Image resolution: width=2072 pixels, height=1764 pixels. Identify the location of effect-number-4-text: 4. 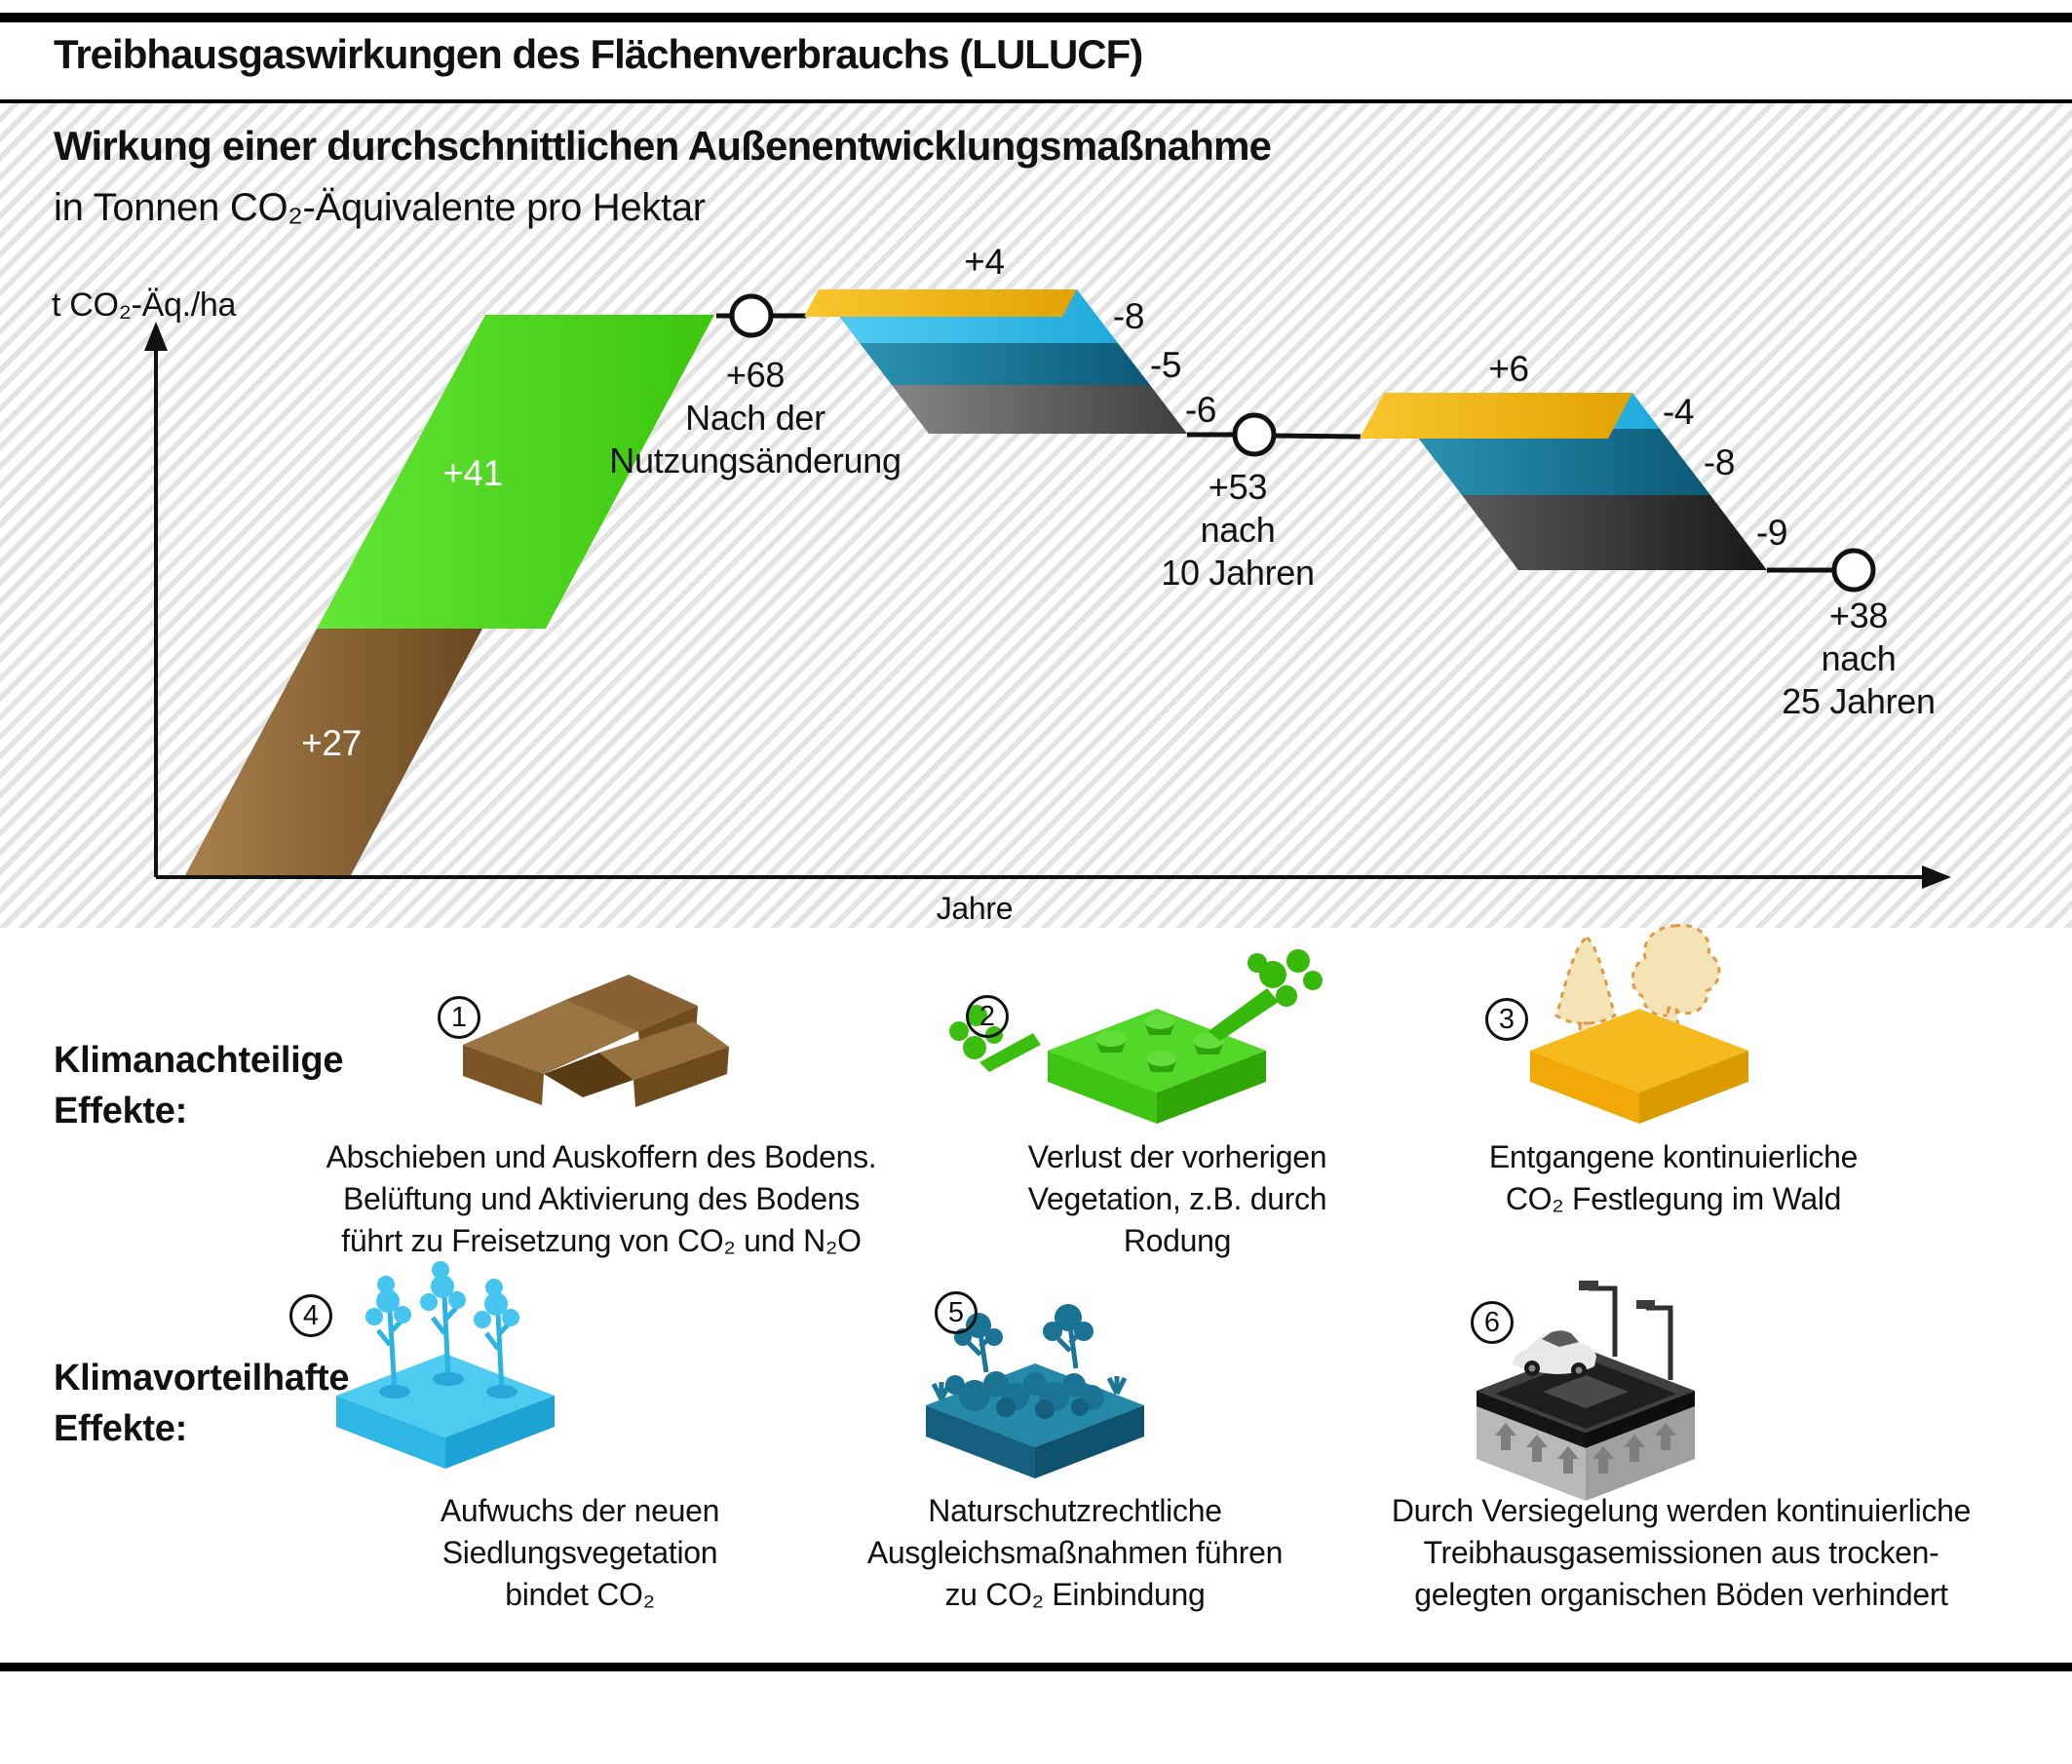
(311, 1315).